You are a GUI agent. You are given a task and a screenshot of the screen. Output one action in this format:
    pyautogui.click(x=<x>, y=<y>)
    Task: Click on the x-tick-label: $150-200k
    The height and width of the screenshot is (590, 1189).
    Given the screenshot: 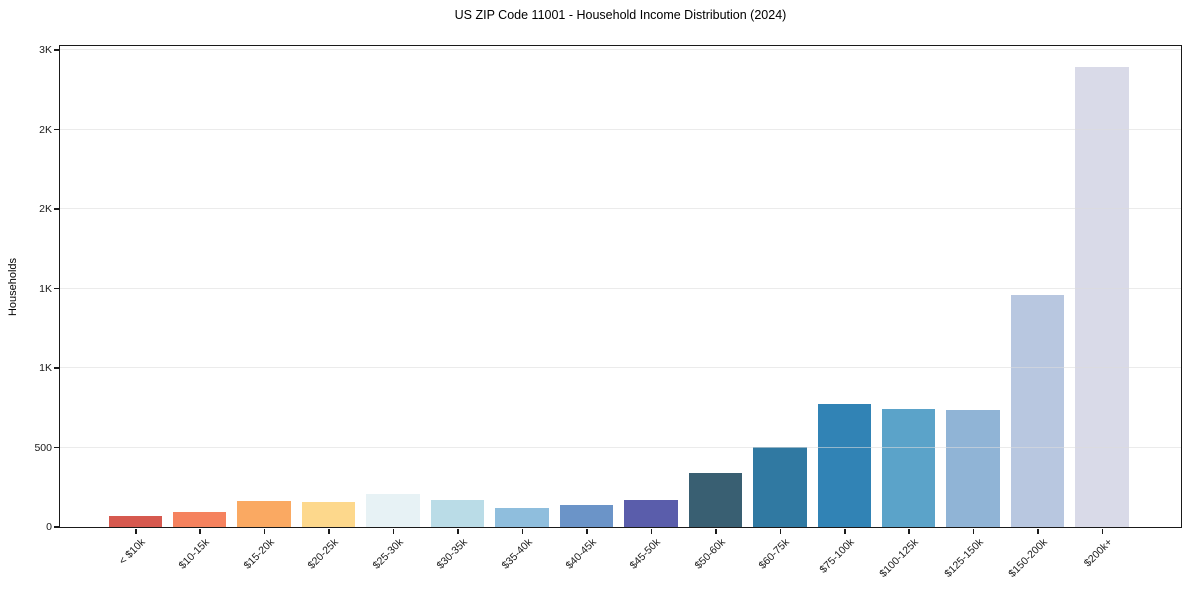 What is the action you would take?
    pyautogui.click(x=1028, y=558)
    